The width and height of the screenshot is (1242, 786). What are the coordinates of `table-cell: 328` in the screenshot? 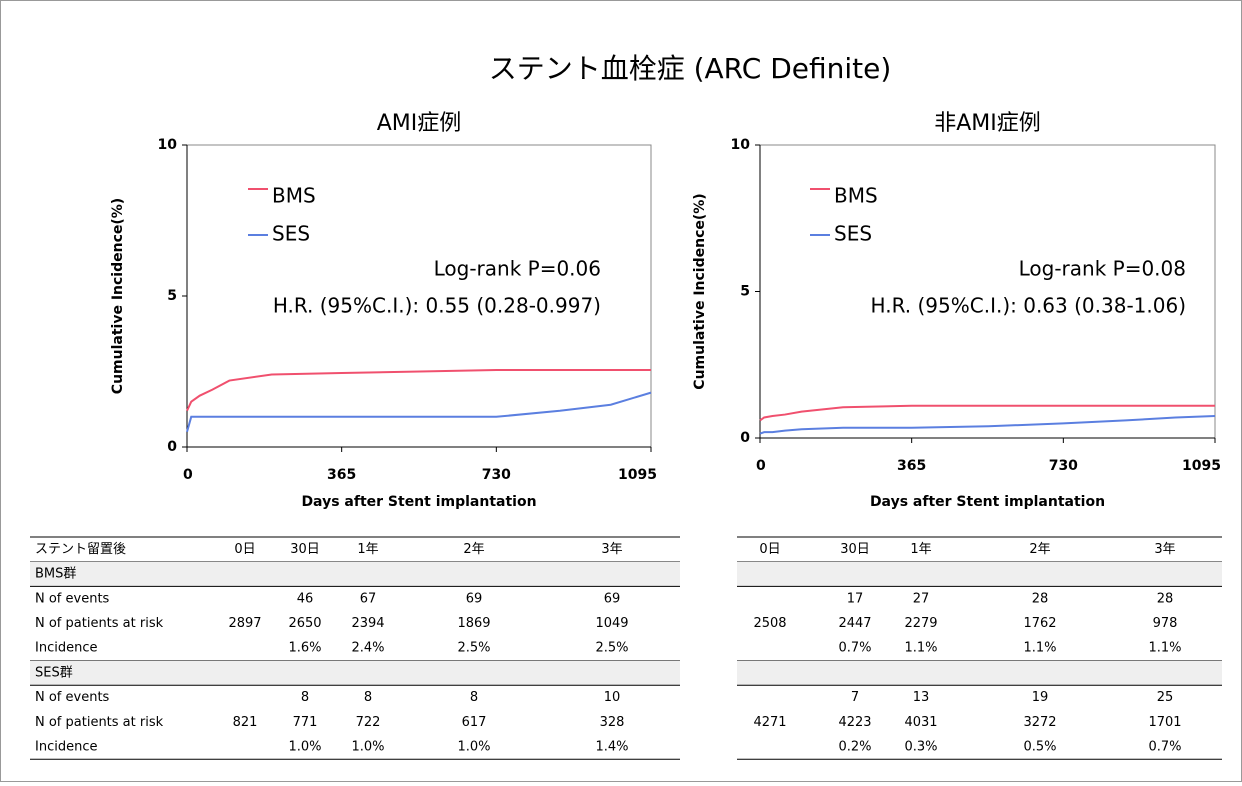 It's located at (612, 722).